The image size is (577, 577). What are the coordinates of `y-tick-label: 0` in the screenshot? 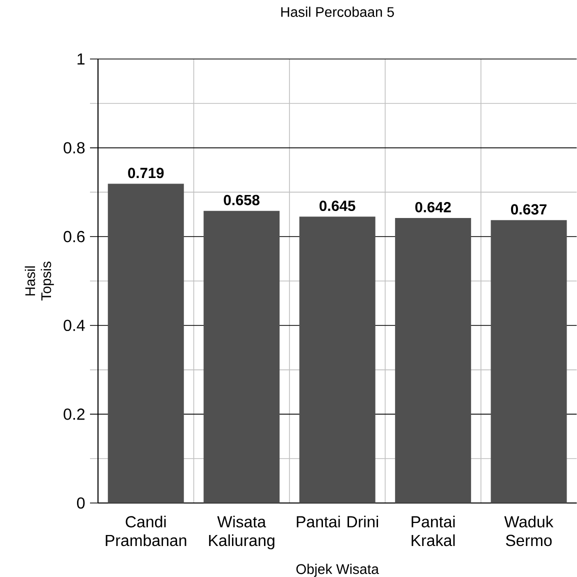 It's located at (81, 503).